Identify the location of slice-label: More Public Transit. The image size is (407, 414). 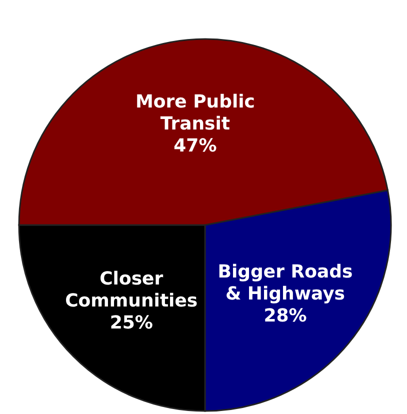
(195, 112).